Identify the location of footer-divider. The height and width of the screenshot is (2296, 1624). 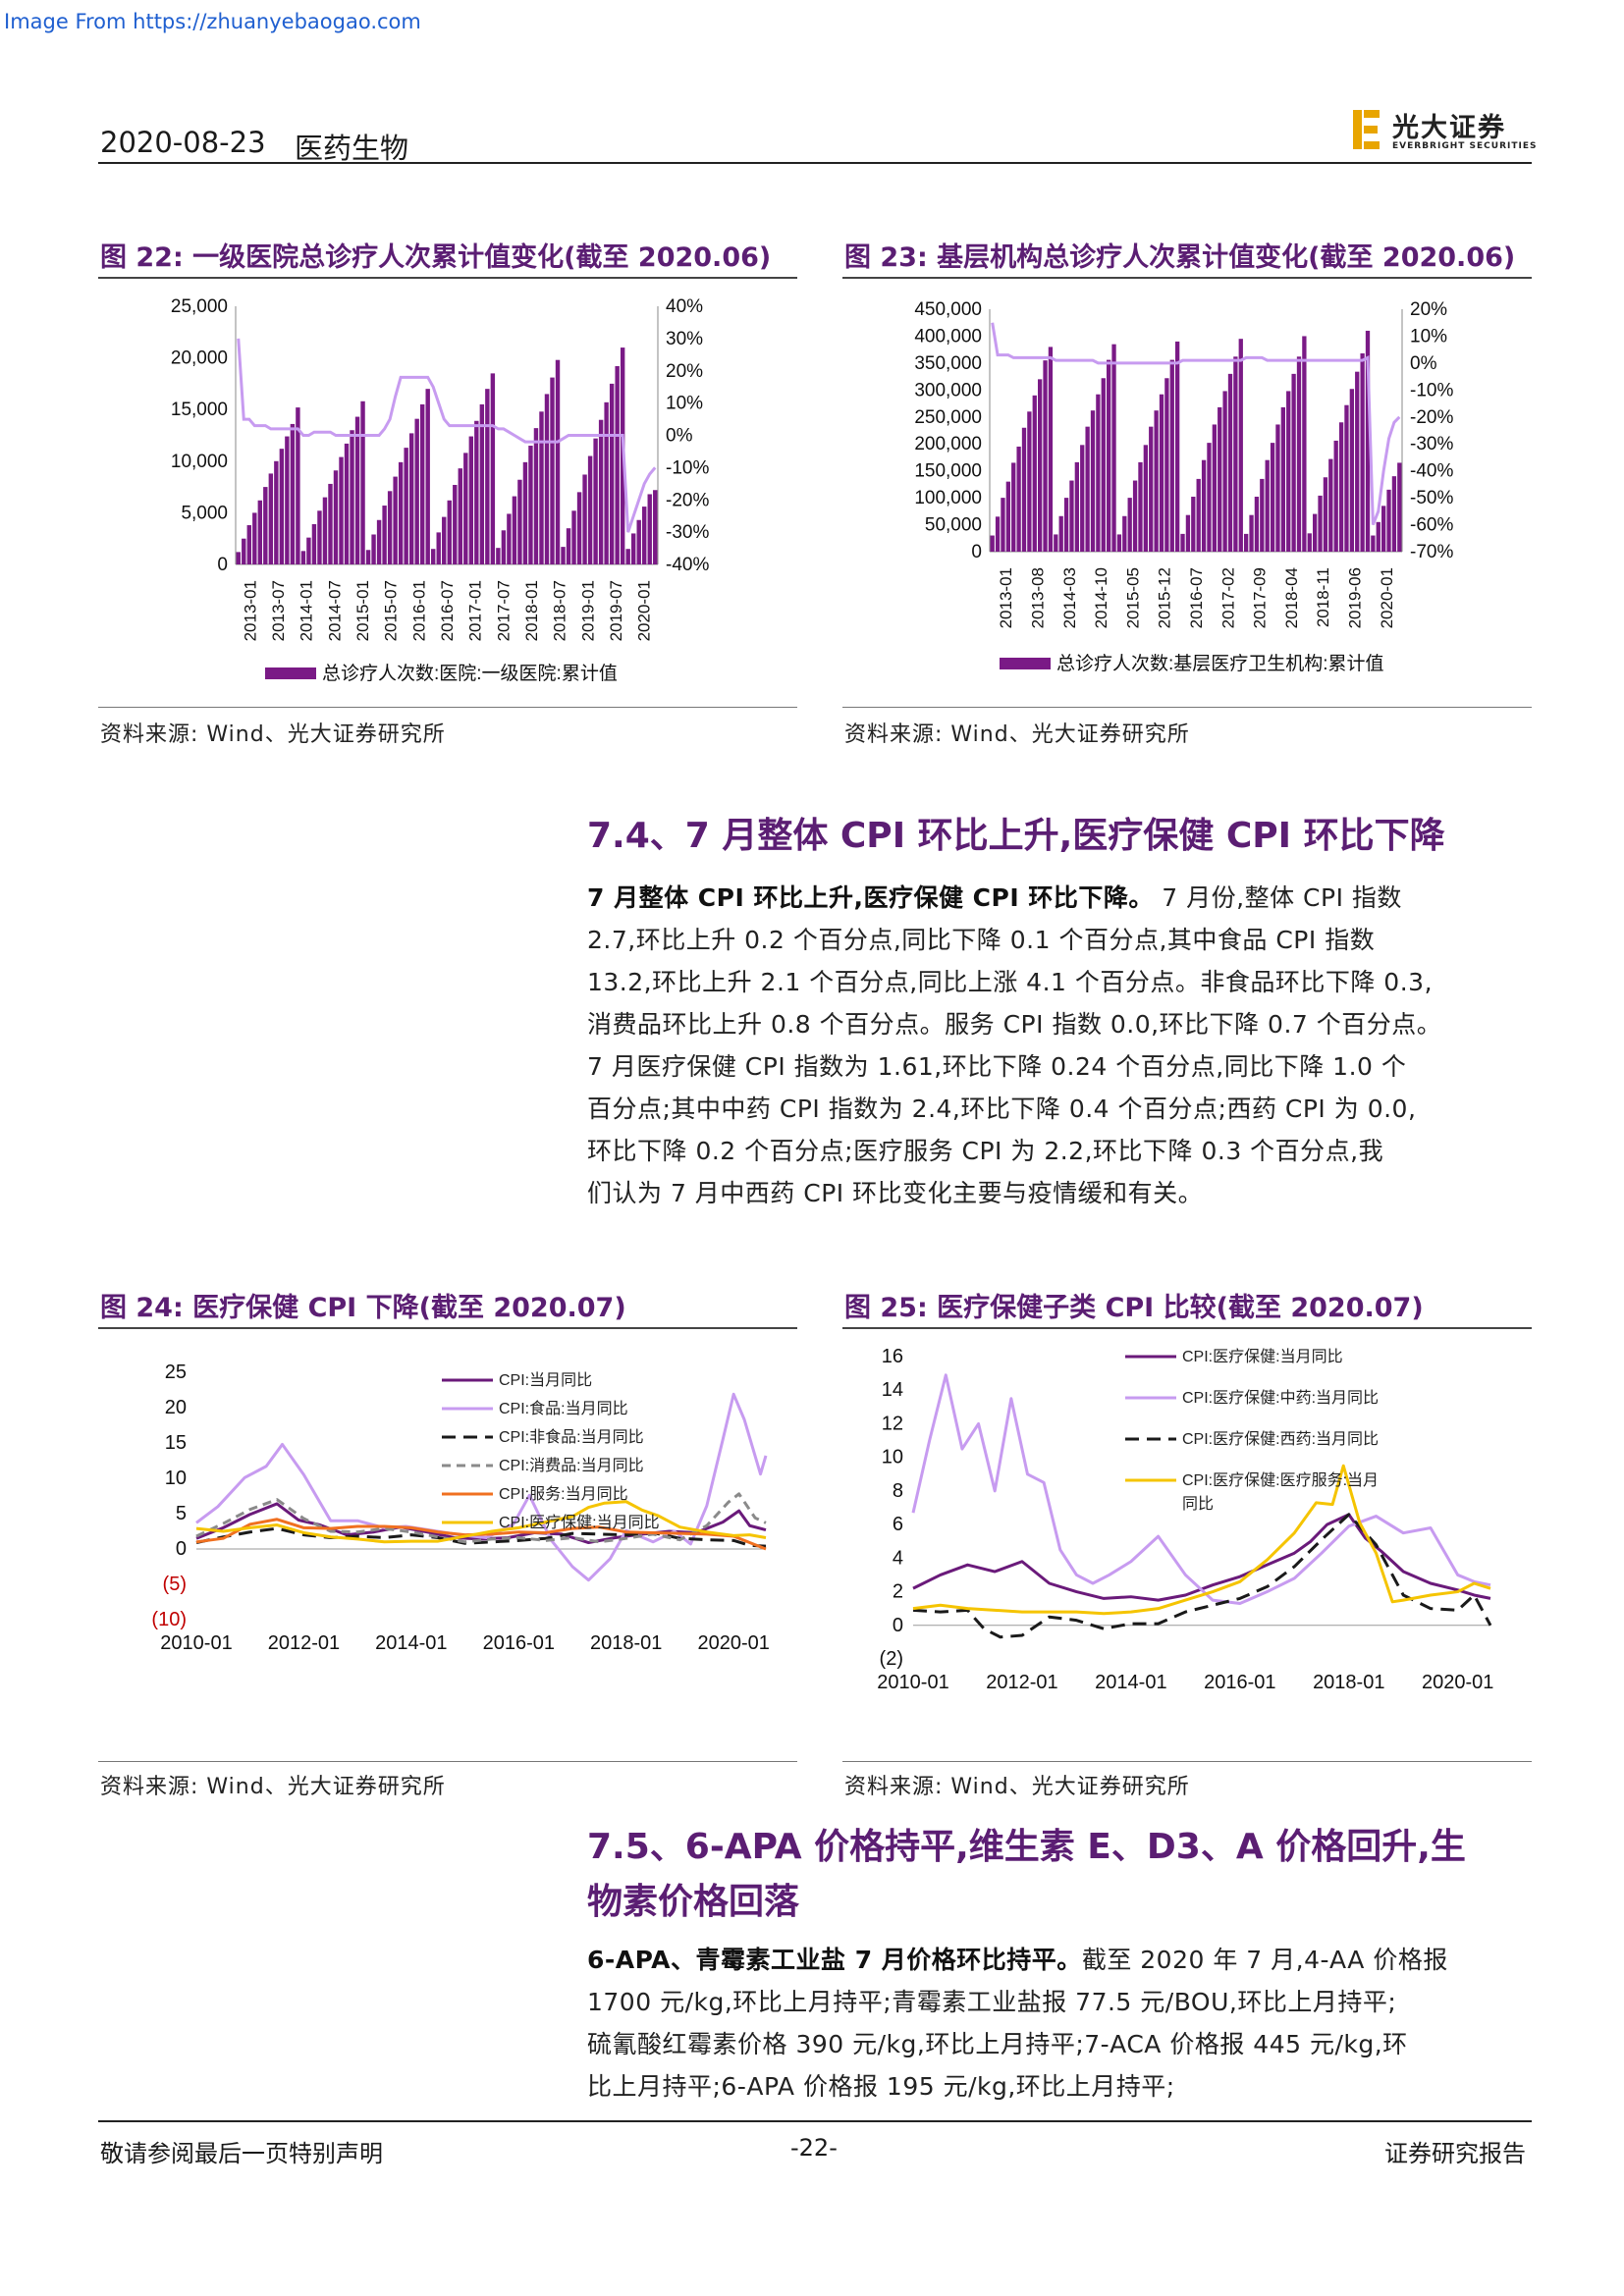
(815, 2121).